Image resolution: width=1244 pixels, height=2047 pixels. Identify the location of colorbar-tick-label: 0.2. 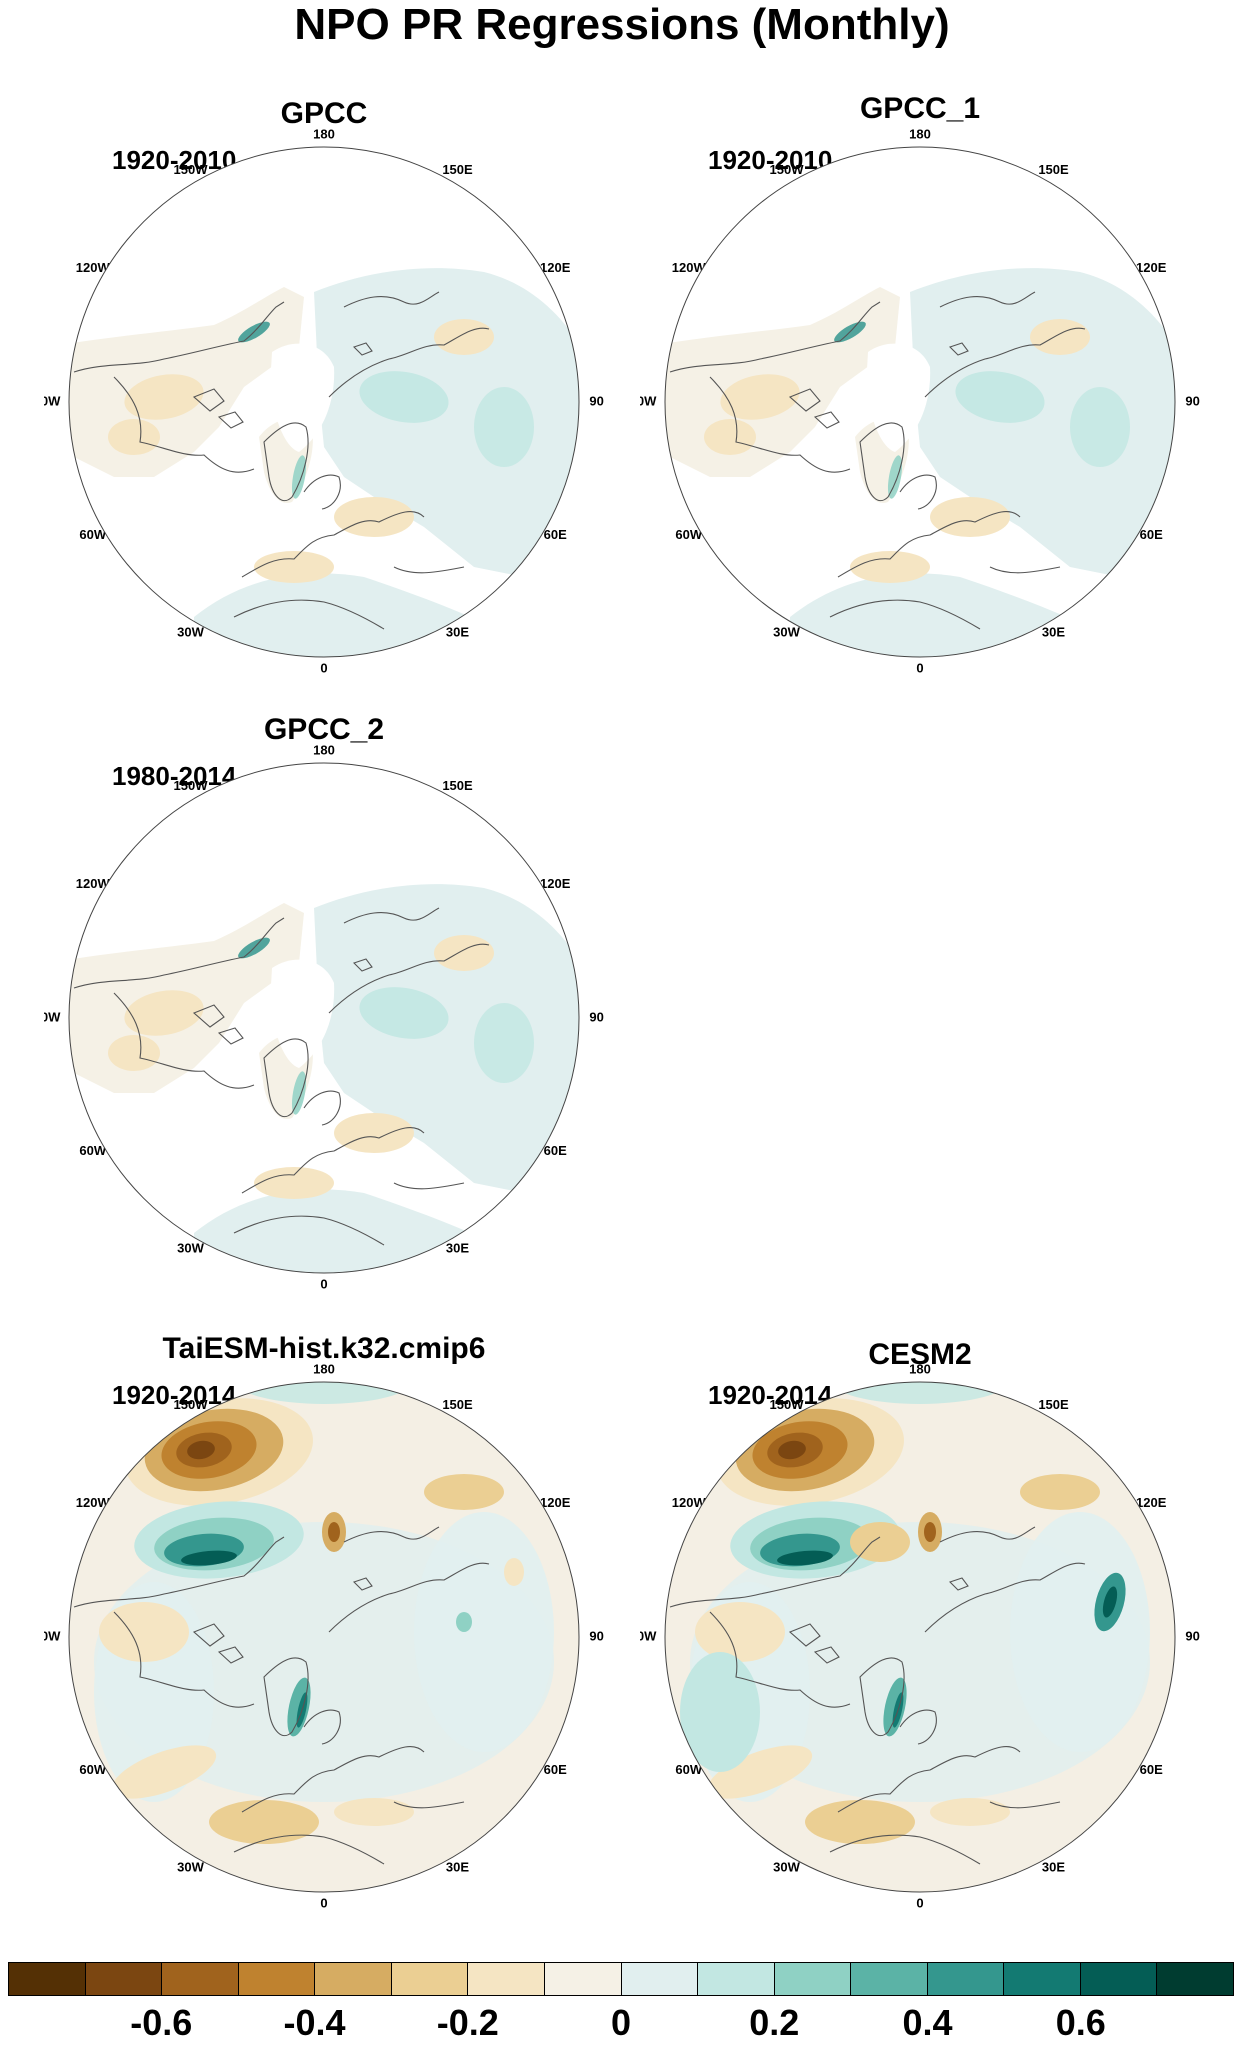
(774, 2022).